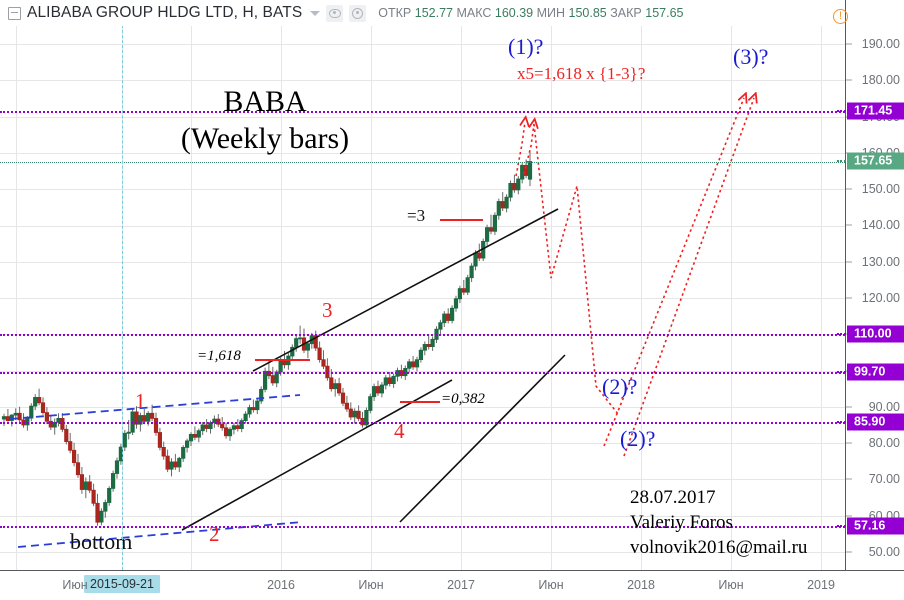  What do you see at coordinates (880, 298) in the screenshot?
I see `price-tick-label: 120.00` at bounding box center [880, 298].